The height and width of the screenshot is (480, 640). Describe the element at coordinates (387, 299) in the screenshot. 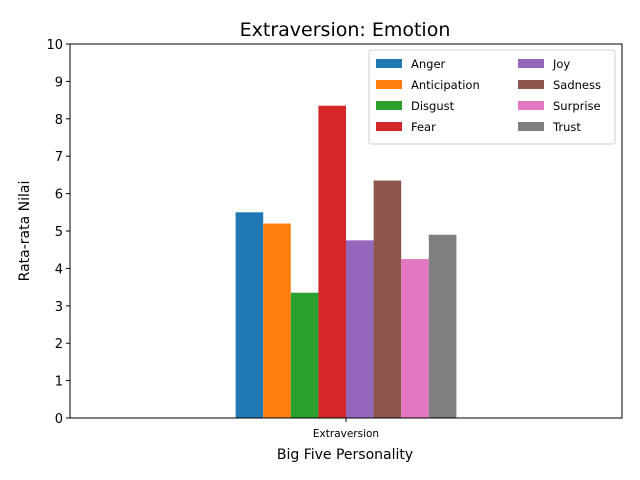

I see `bar-sadness` at that location.